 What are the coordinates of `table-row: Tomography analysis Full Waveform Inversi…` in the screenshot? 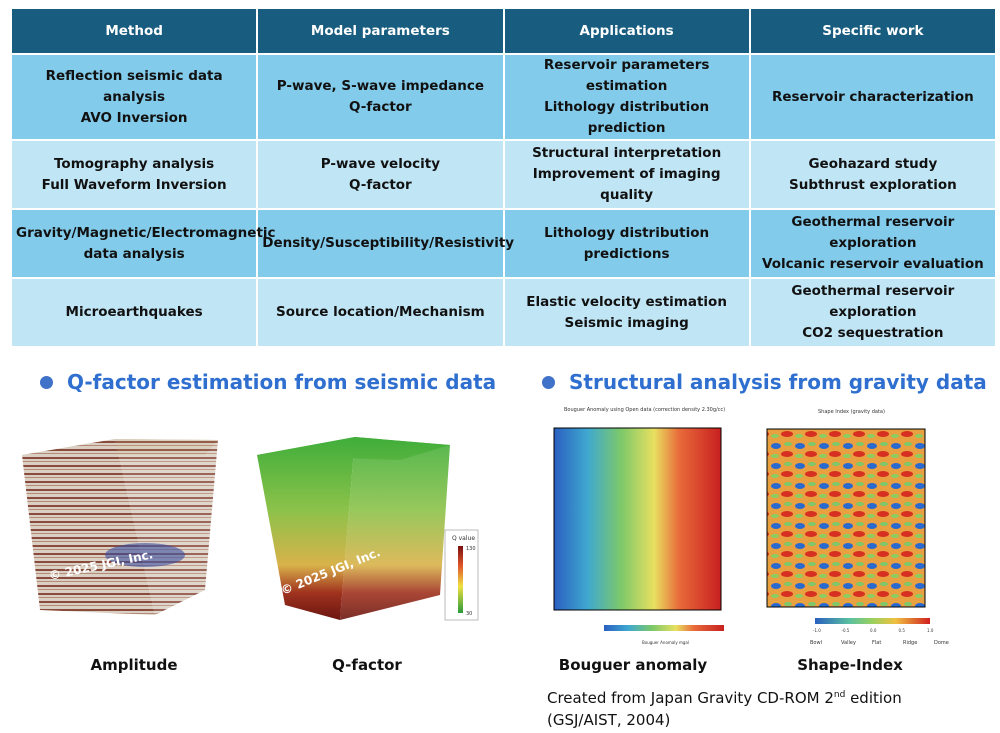 It's located at (503, 174).